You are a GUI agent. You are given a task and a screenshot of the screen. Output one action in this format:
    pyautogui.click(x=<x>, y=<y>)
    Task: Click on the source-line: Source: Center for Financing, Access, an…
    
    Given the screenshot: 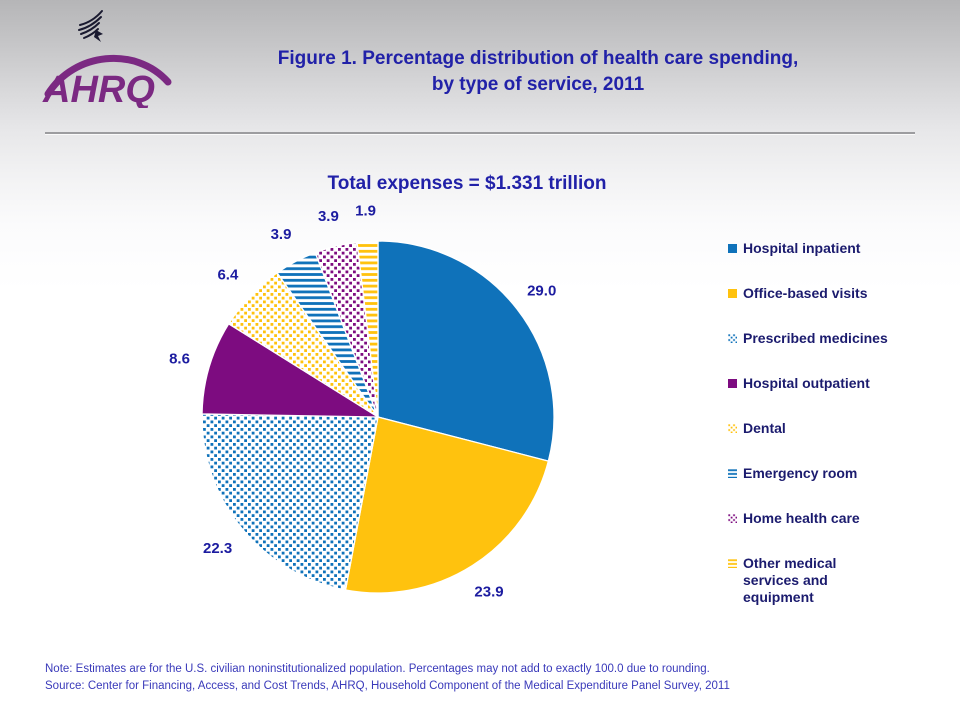 What is the action you would take?
    pyautogui.click(x=387, y=686)
    